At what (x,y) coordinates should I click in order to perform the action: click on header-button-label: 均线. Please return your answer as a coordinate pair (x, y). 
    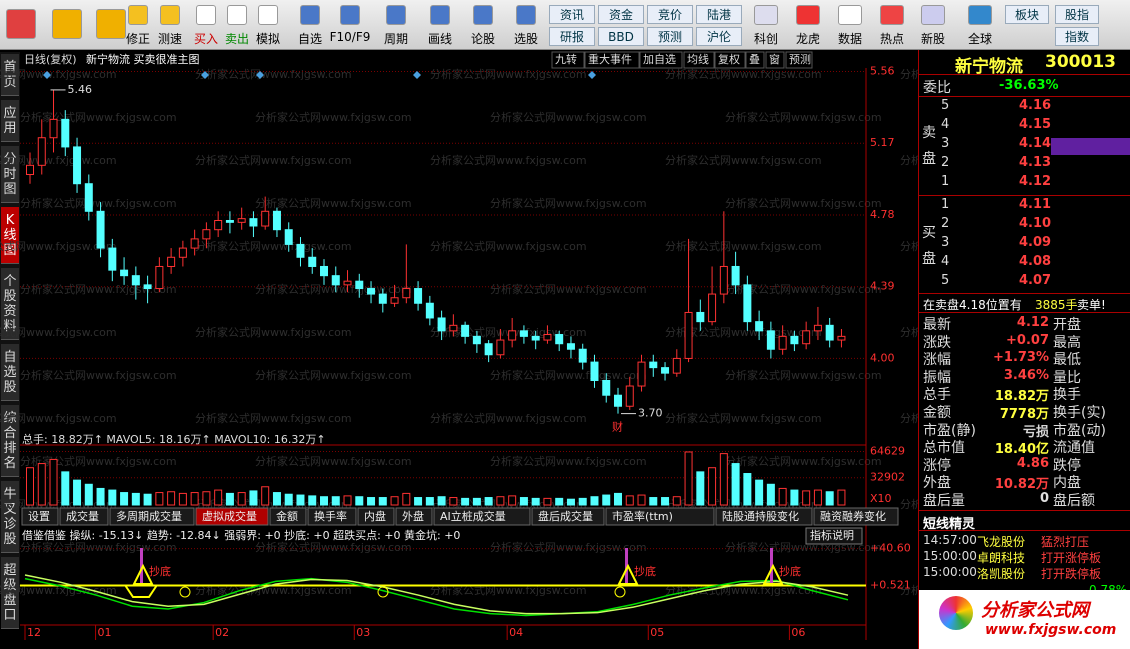
    Looking at the image, I should click on (698, 59).